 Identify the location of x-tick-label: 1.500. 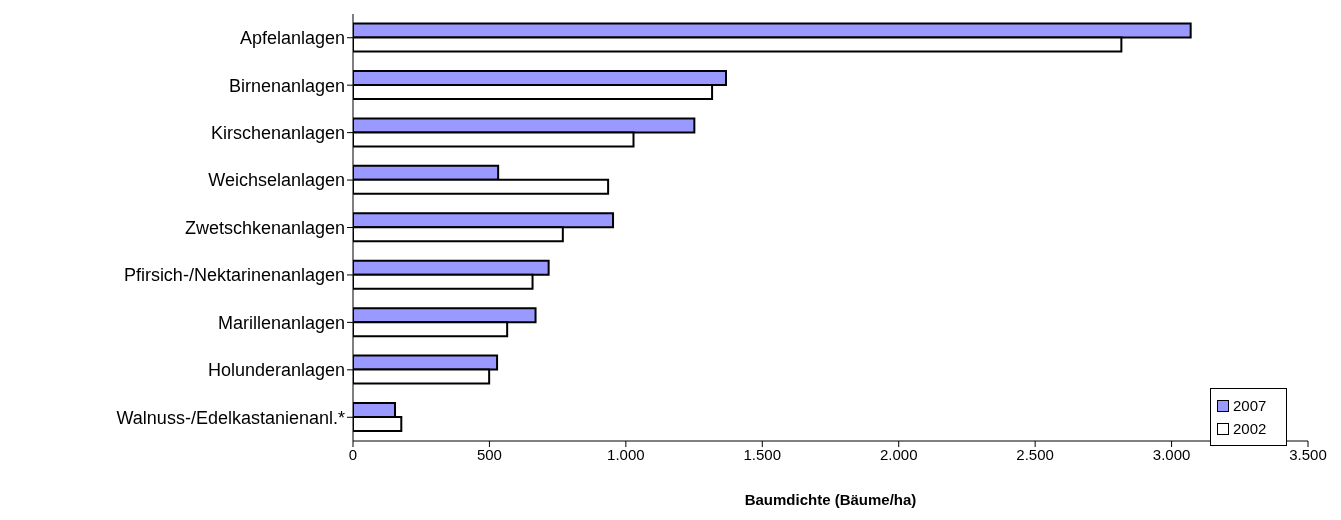
(762, 454).